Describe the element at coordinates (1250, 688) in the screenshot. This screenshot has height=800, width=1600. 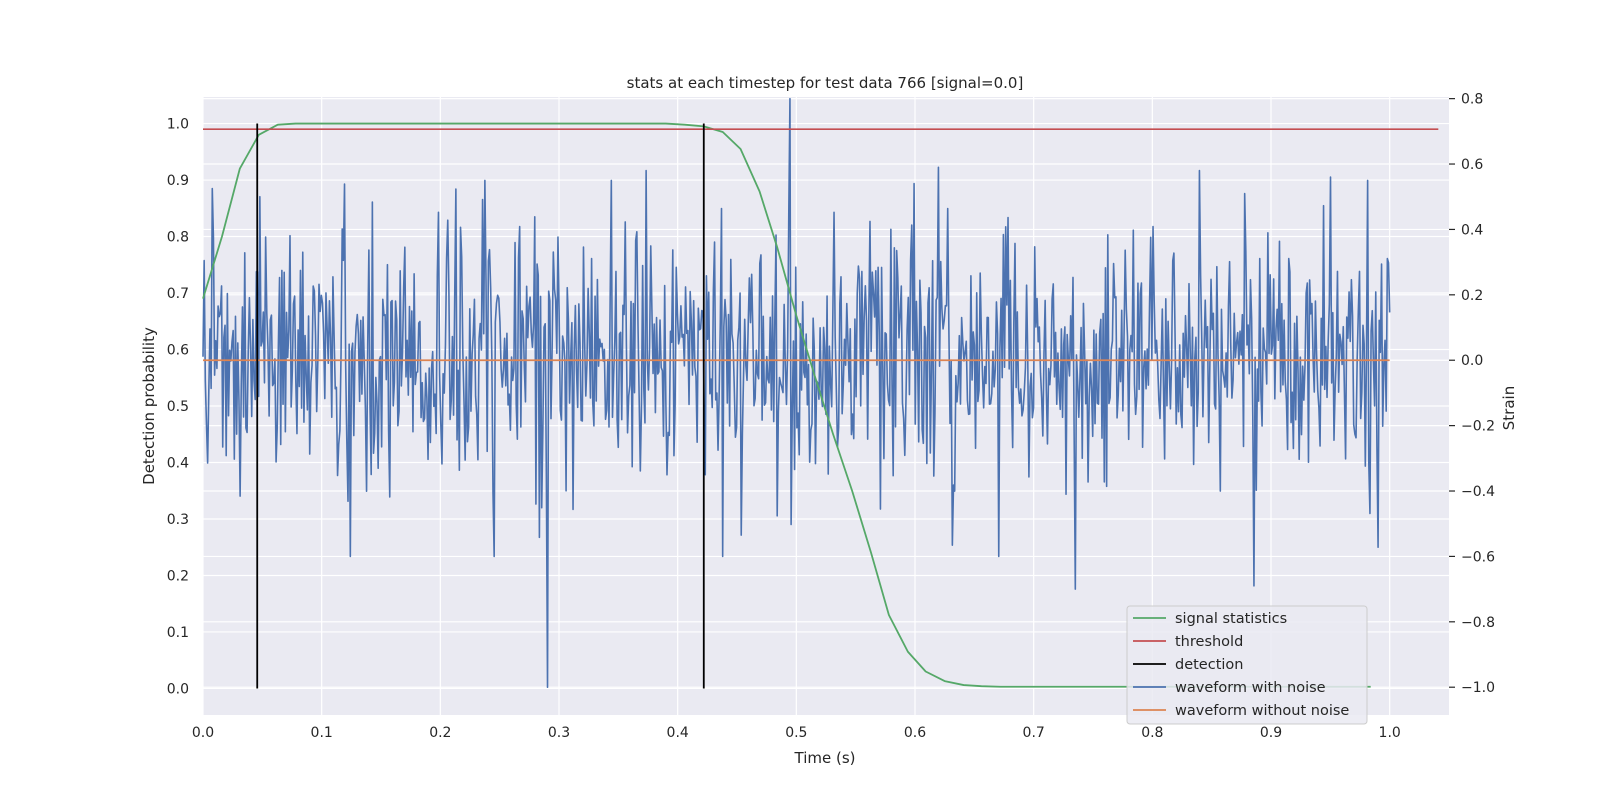
I see `legend-label-waveform-with-noise: waveform with noise` at that location.